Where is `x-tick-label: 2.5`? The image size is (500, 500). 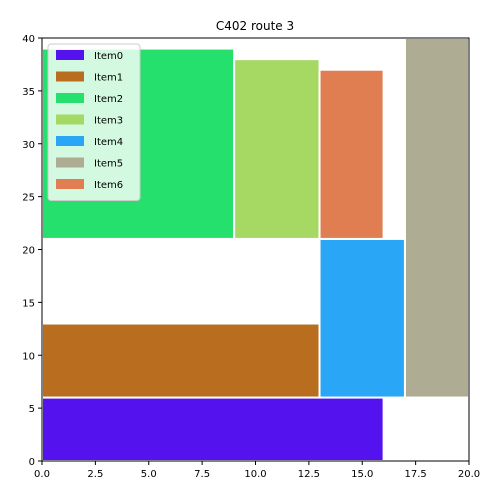 x-tick-label: 2.5 is located at coordinates (95, 474).